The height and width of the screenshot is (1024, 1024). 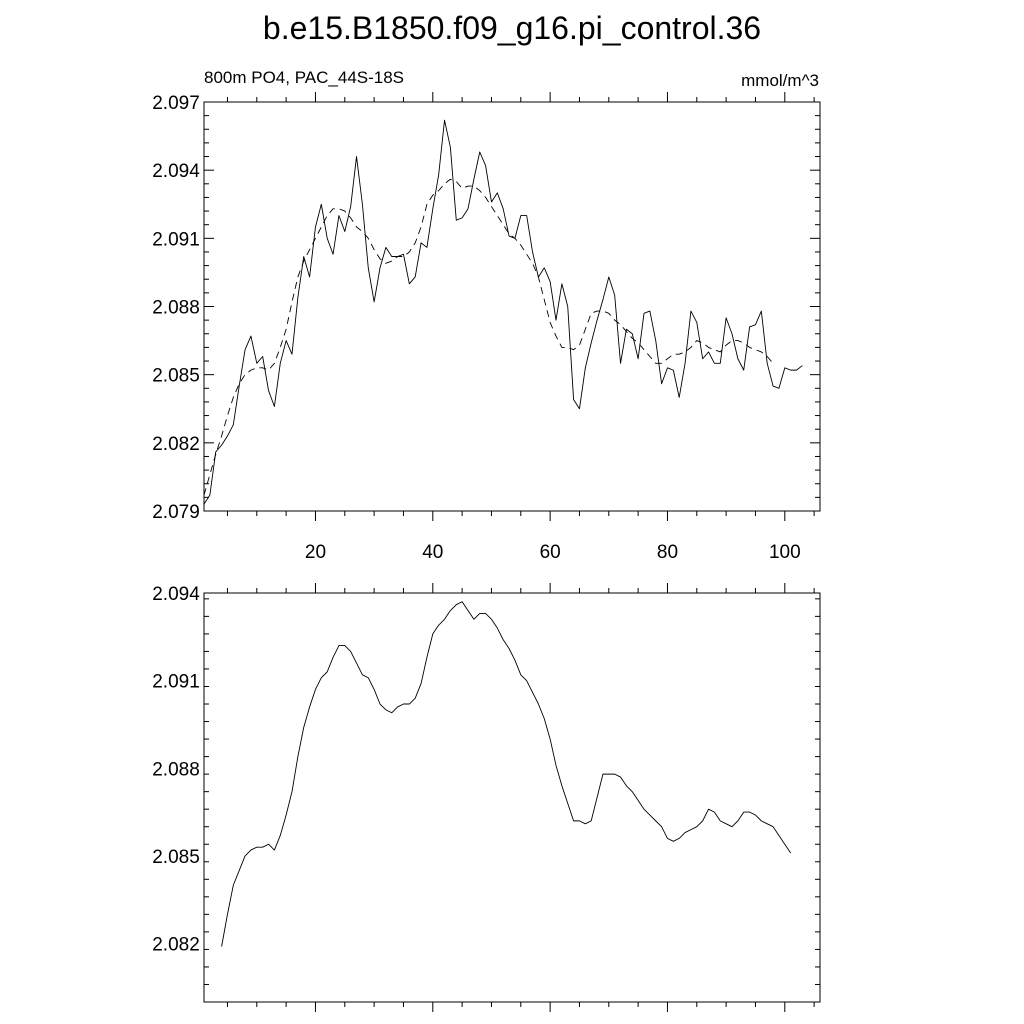 What do you see at coordinates (780, 80) in the screenshot?
I see `units-label: mmol/m^3` at bounding box center [780, 80].